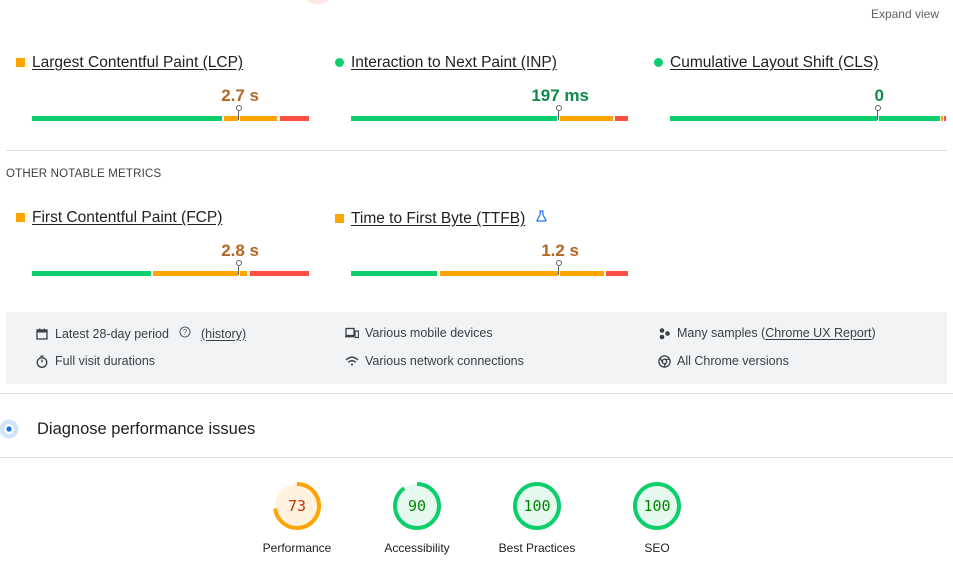 The height and width of the screenshot is (570, 953). What do you see at coordinates (489, 113) in the screenshot?
I see `metric-inp-distribution-bar` at bounding box center [489, 113].